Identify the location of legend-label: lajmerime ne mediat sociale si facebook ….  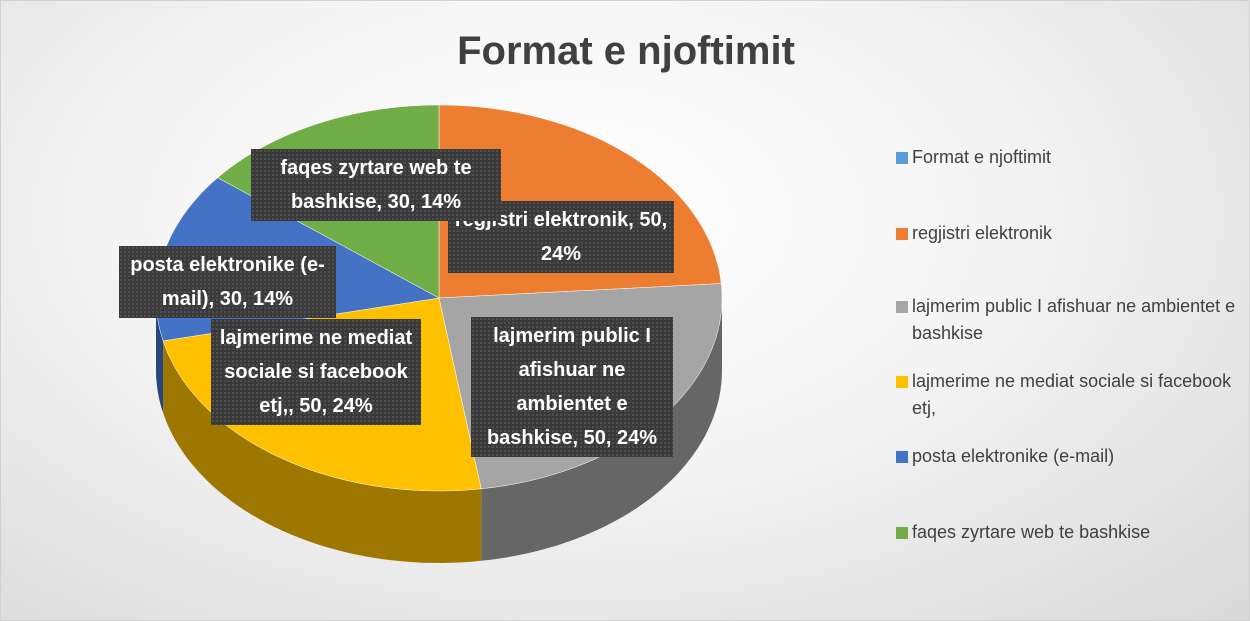
(1072, 394).